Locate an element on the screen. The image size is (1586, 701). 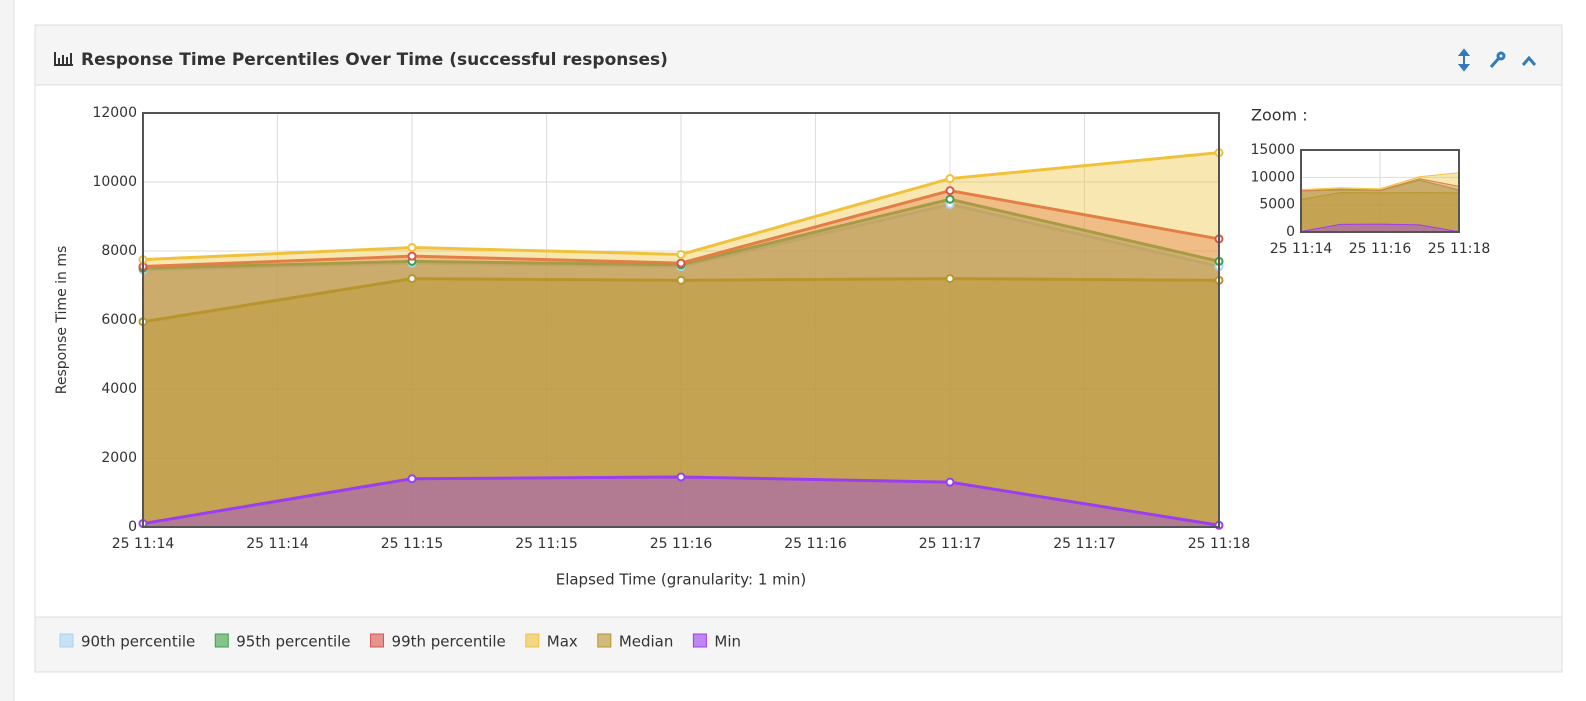
y-tick-label: 12000 is located at coordinates (114, 113).